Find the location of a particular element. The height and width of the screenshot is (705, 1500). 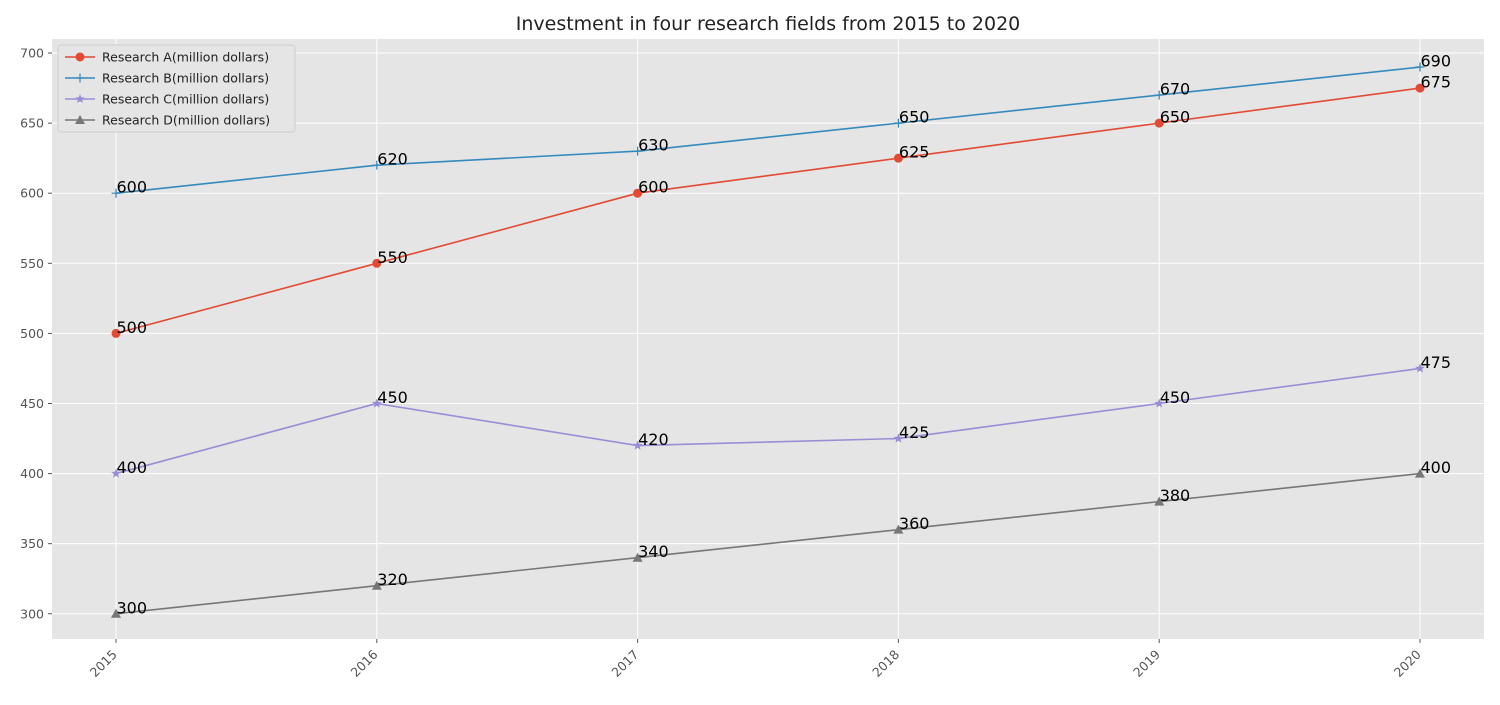

legend-box is located at coordinates (176, 88).